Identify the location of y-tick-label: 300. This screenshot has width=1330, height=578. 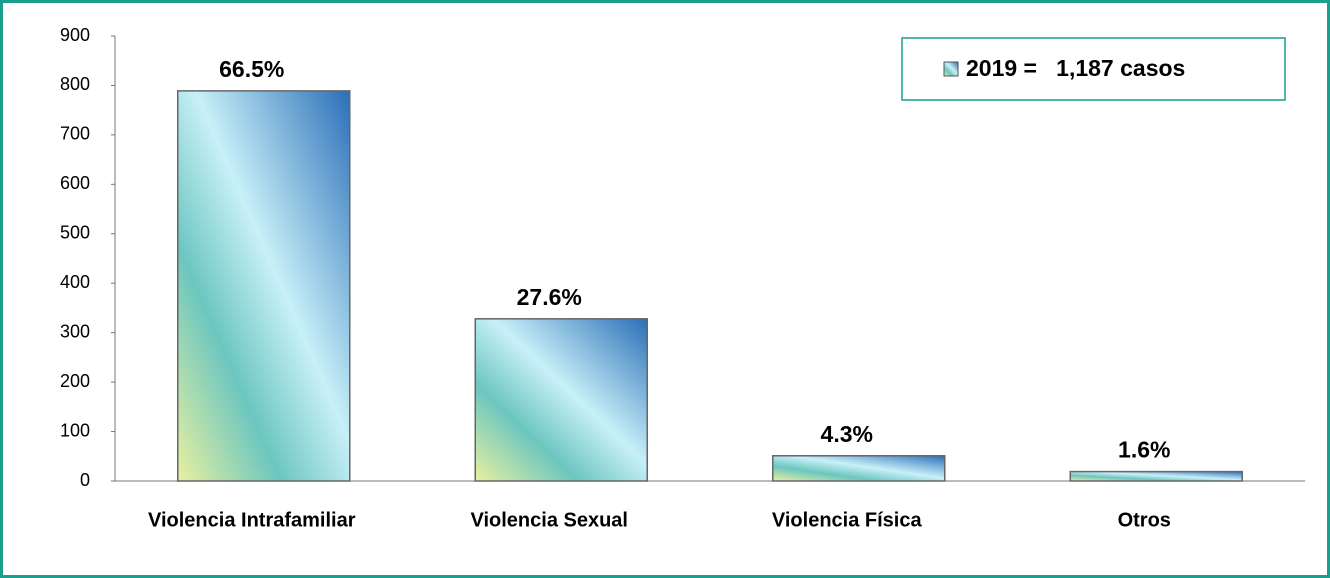
(75, 331).